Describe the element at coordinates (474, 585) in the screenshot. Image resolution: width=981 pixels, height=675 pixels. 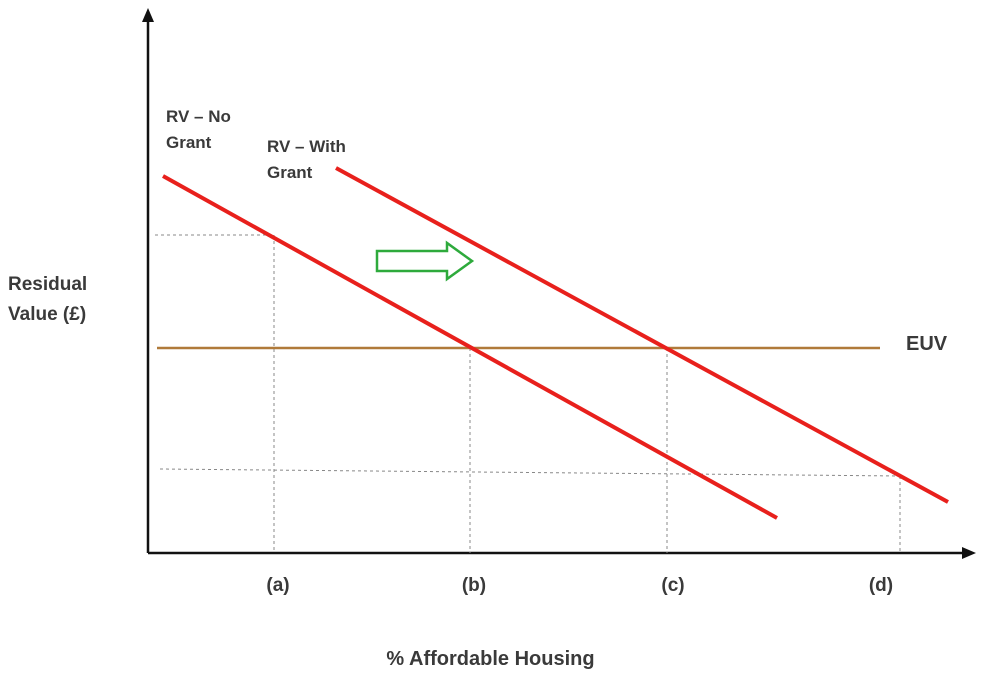
I see `tick-label-b: (b)` at that location.